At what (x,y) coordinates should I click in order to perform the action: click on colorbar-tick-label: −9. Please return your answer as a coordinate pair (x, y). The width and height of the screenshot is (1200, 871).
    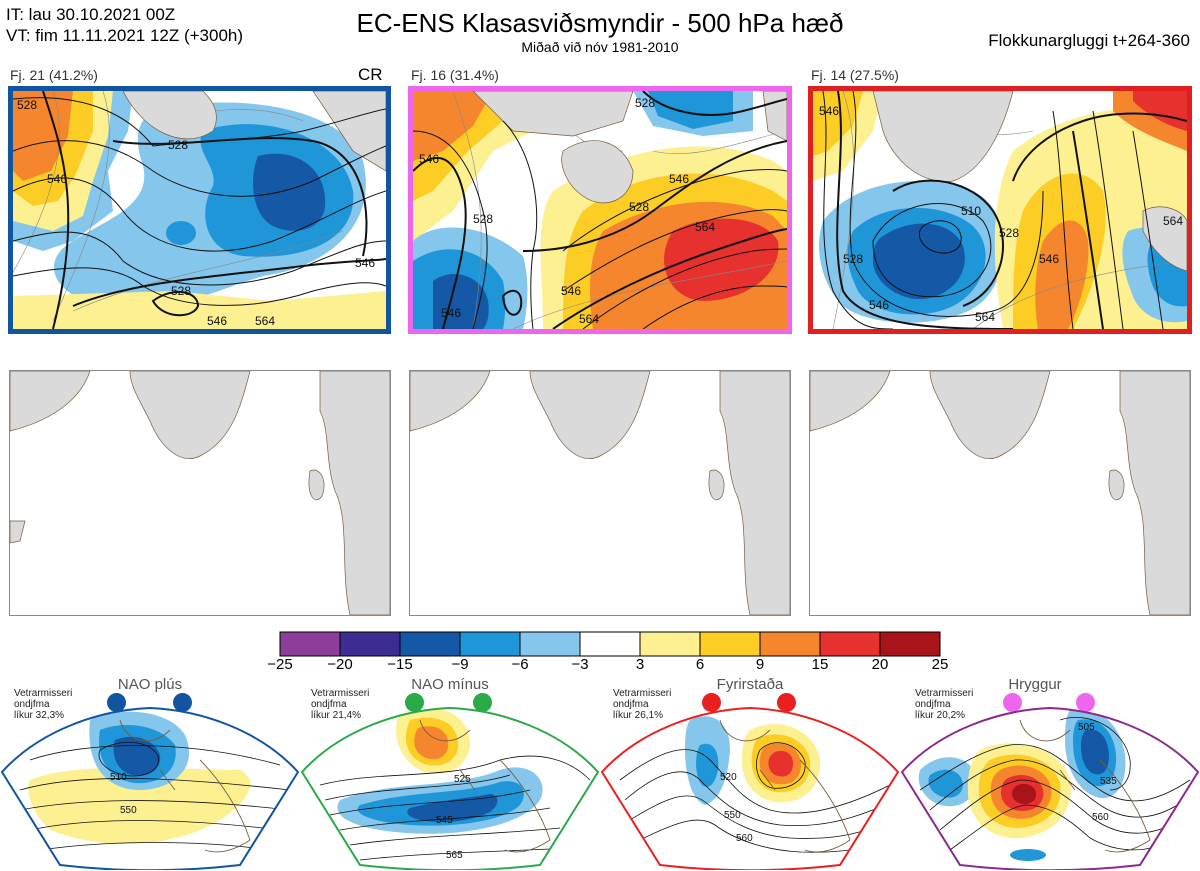
    Looking at the image, I should click on (460, 664).